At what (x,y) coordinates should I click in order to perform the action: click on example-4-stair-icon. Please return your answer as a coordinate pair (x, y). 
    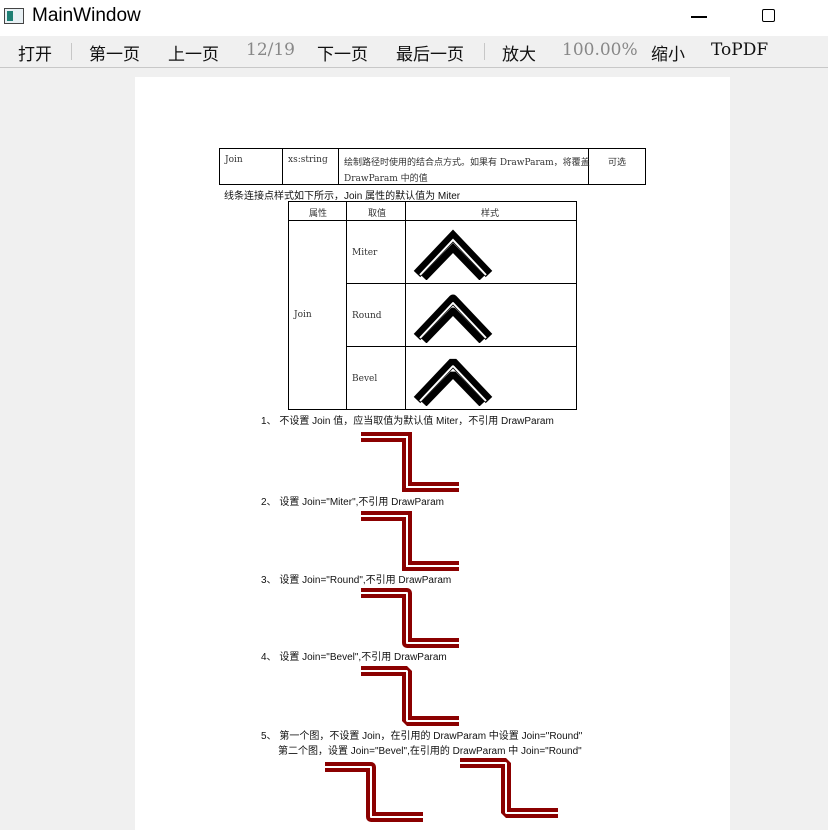
    Looking at the image, I should click on (410, 696).